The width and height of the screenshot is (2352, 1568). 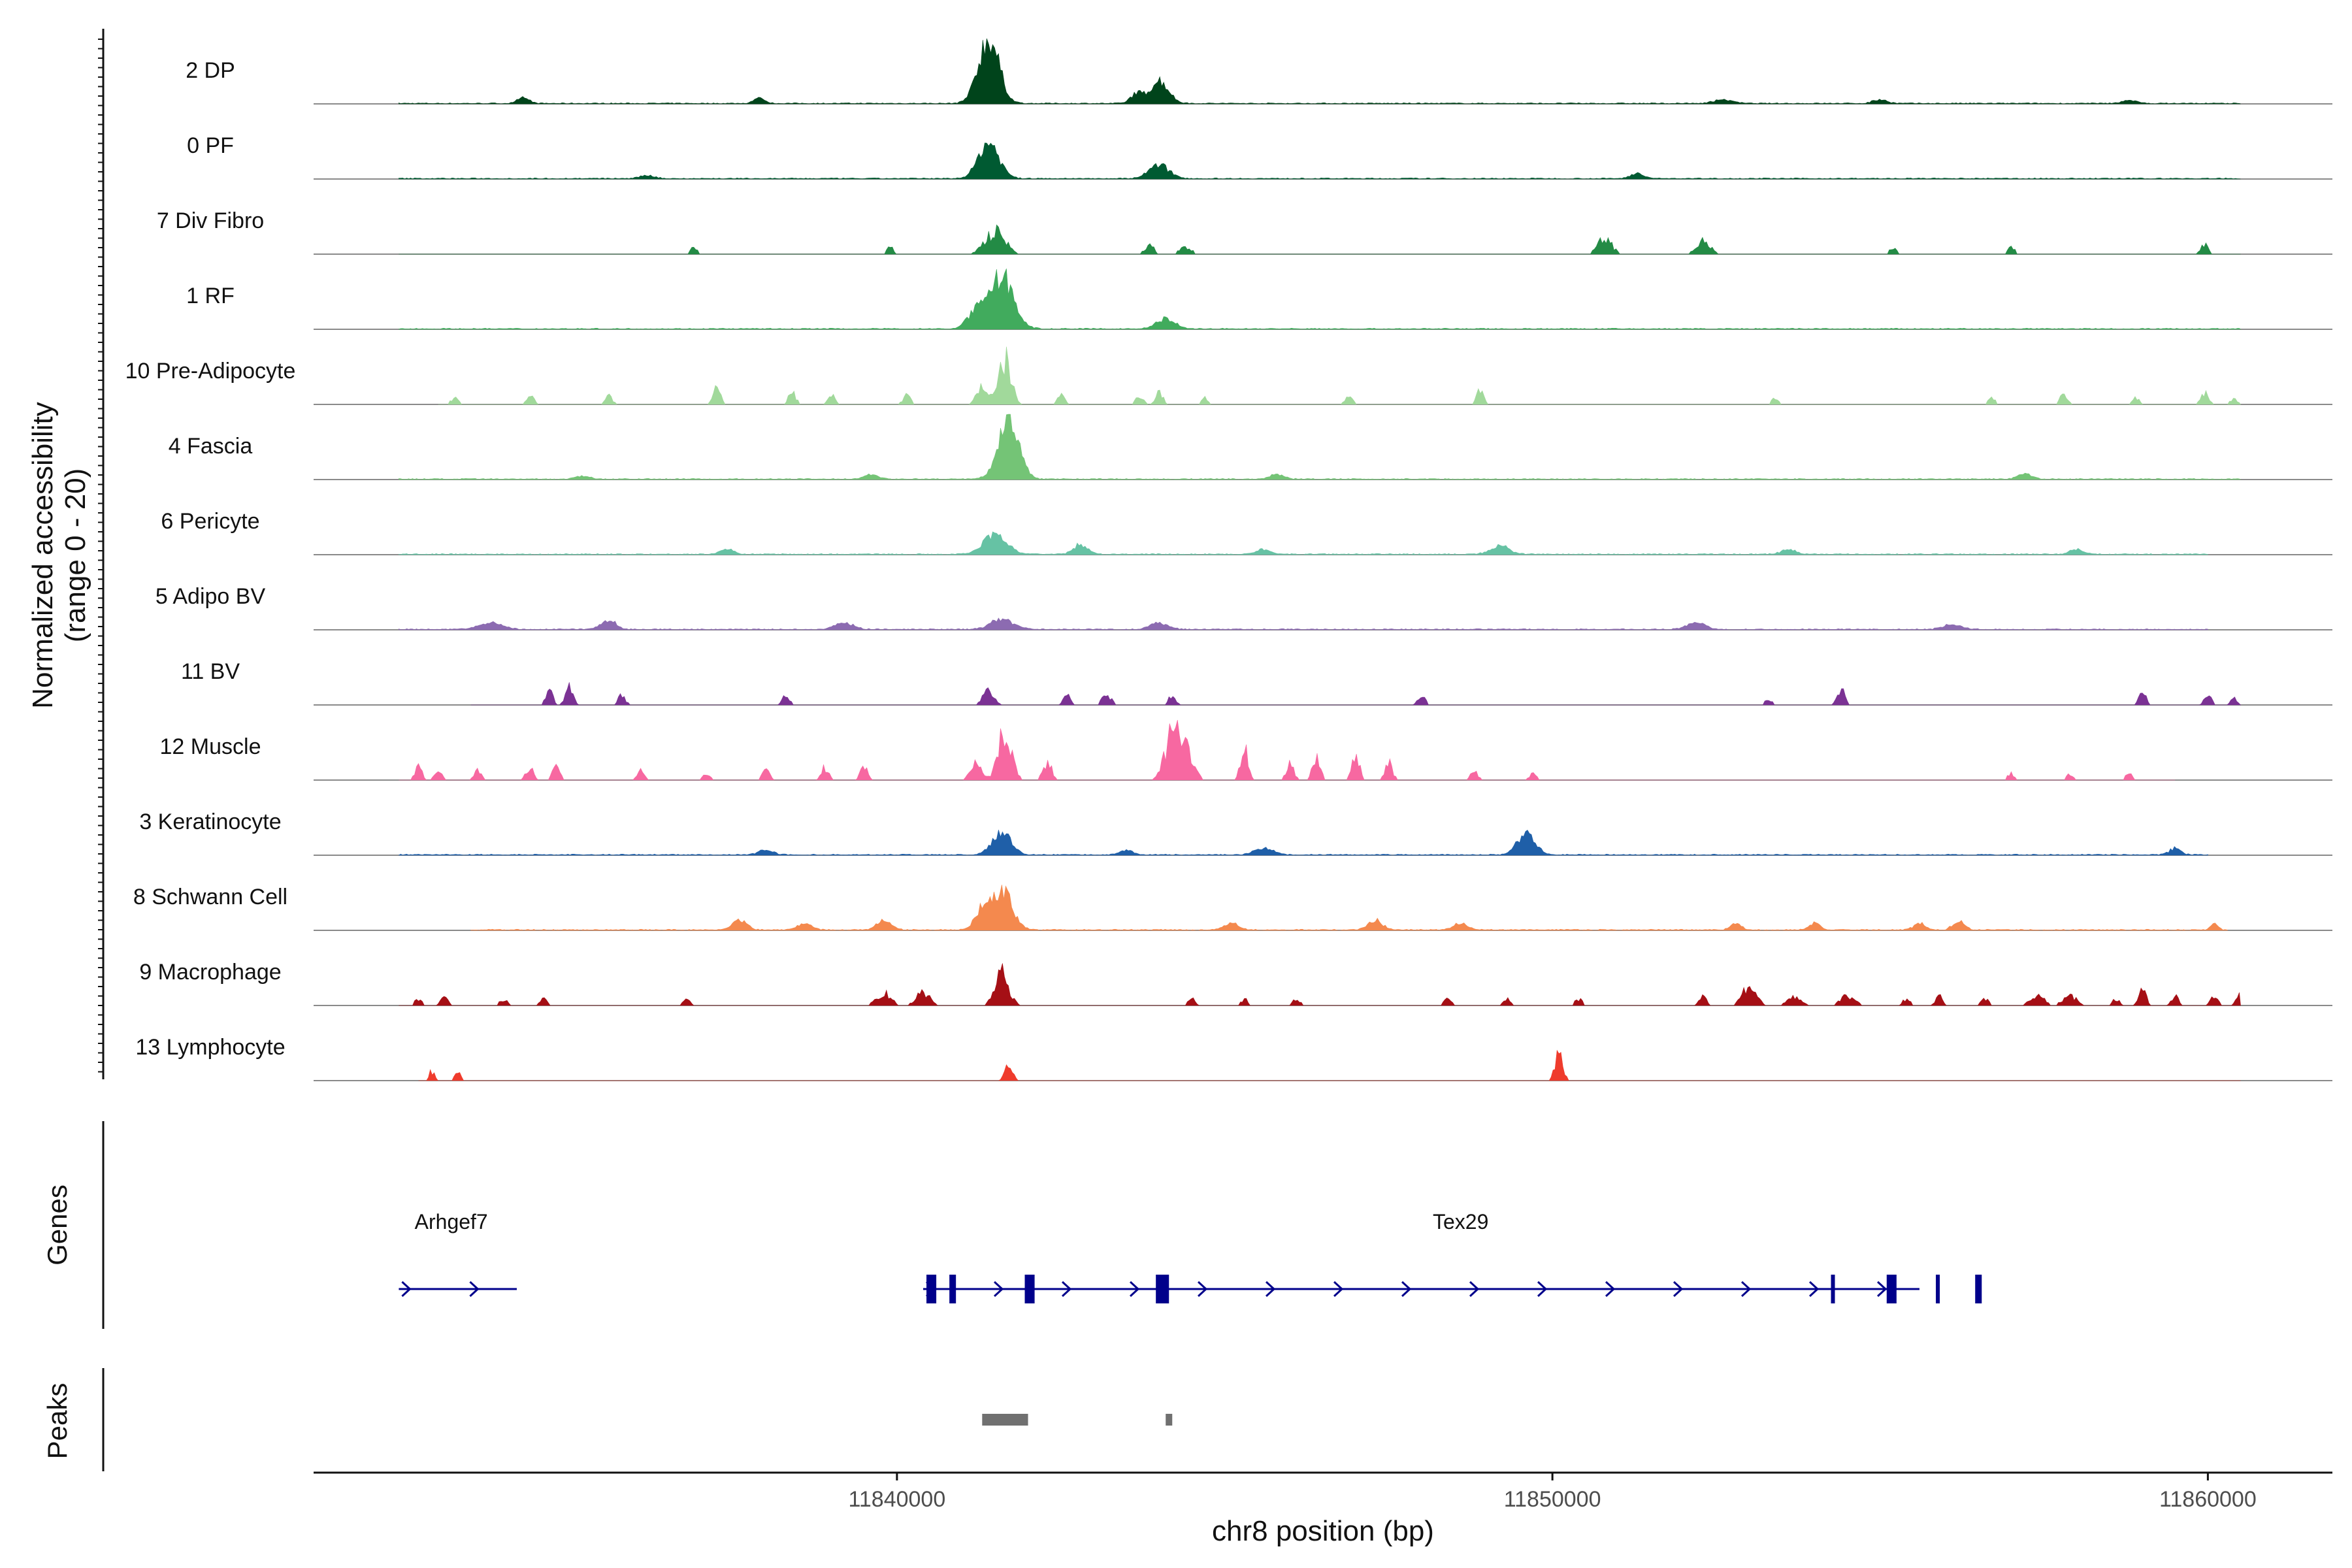 I want to click on track-4: 1 RF, so click(x=1259, y=299).